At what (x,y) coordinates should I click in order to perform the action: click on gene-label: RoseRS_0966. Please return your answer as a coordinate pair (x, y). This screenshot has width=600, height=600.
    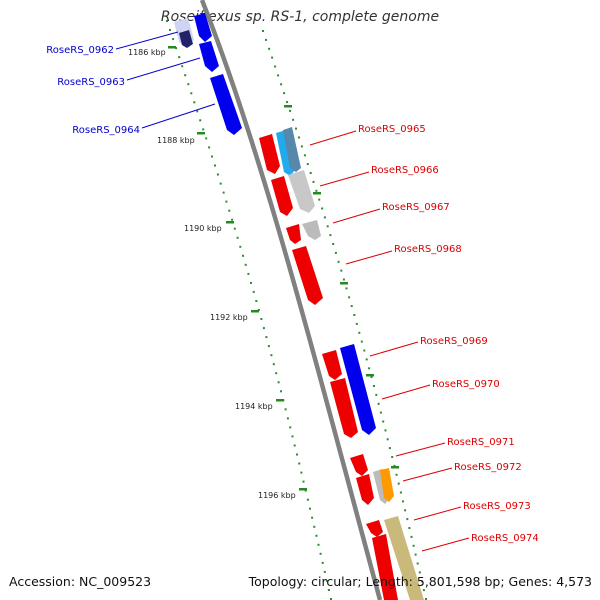
    Looking at the image, I should click on (405, 170).